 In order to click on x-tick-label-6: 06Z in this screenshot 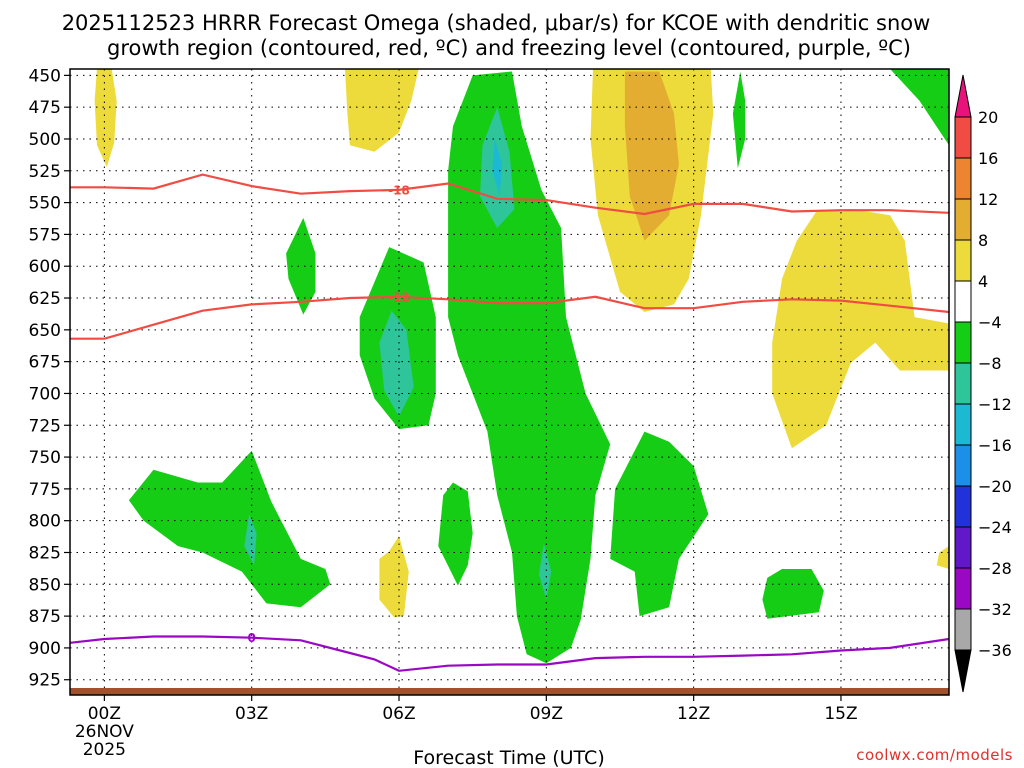, I will do `click(398, 714)`.